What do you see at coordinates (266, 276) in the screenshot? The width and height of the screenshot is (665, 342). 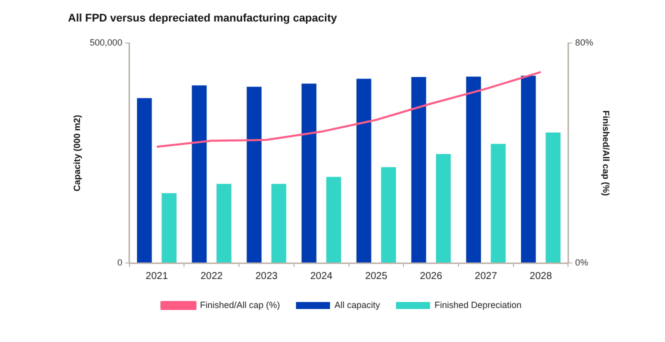 I see `x-tick-label: 2023` at bounding box center [266, 276].